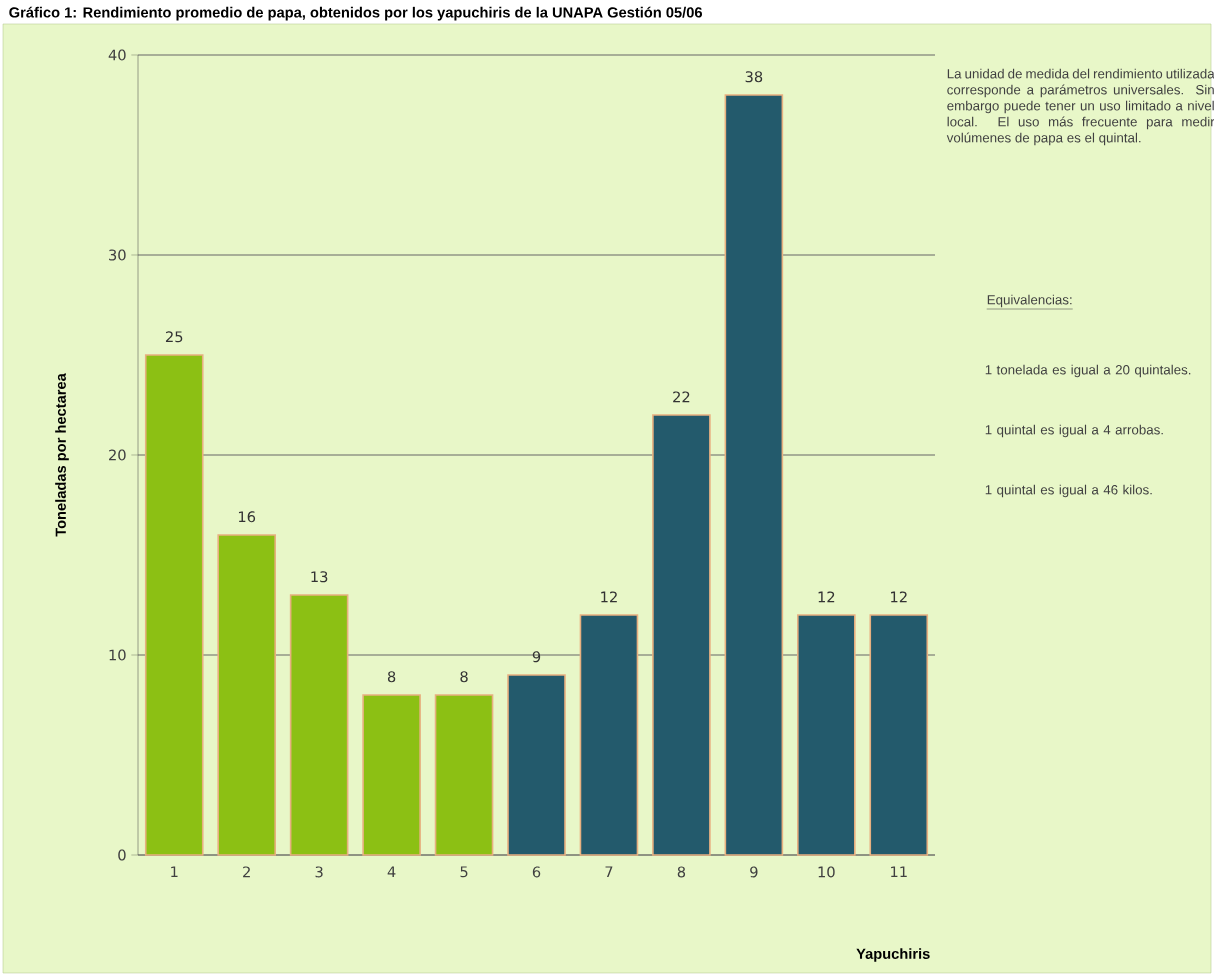  What do you see at coordinates (893, 955) in the screenshot?
I see `x-axis-title: Yapuchiris` at bounding box center [893, 955].